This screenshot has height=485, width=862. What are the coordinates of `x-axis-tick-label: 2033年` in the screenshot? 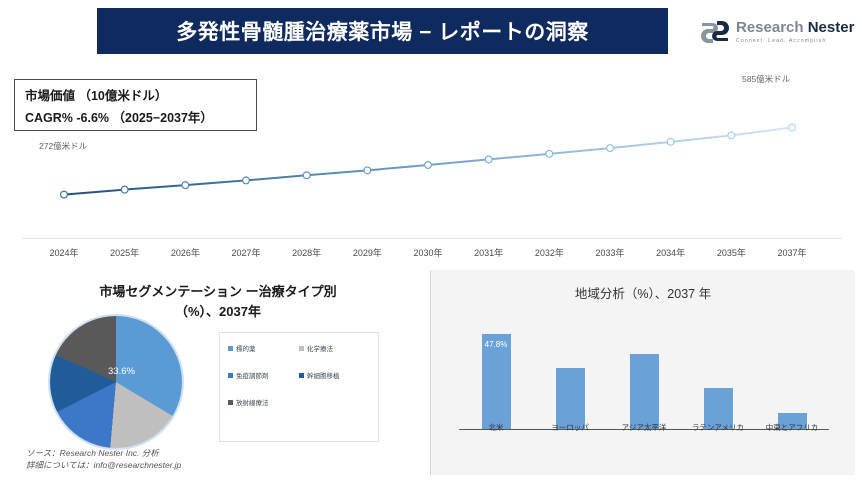 It's located at (610, 253).